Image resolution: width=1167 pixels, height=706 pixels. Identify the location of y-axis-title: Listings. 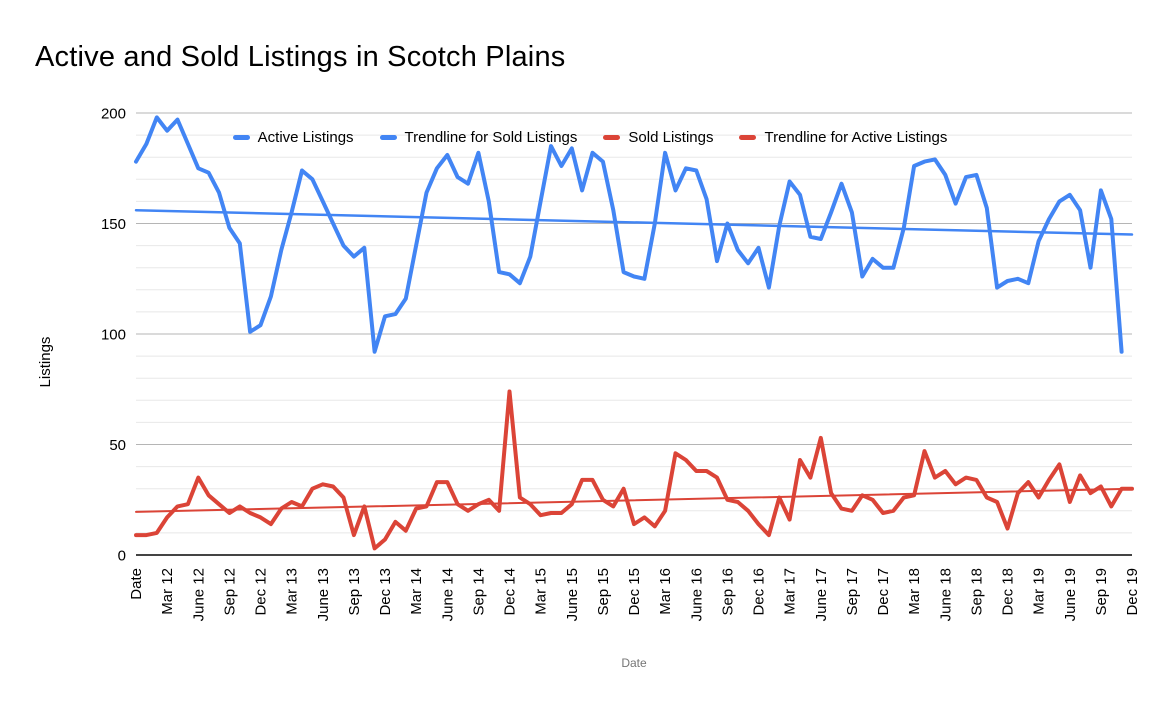
(45, 362).